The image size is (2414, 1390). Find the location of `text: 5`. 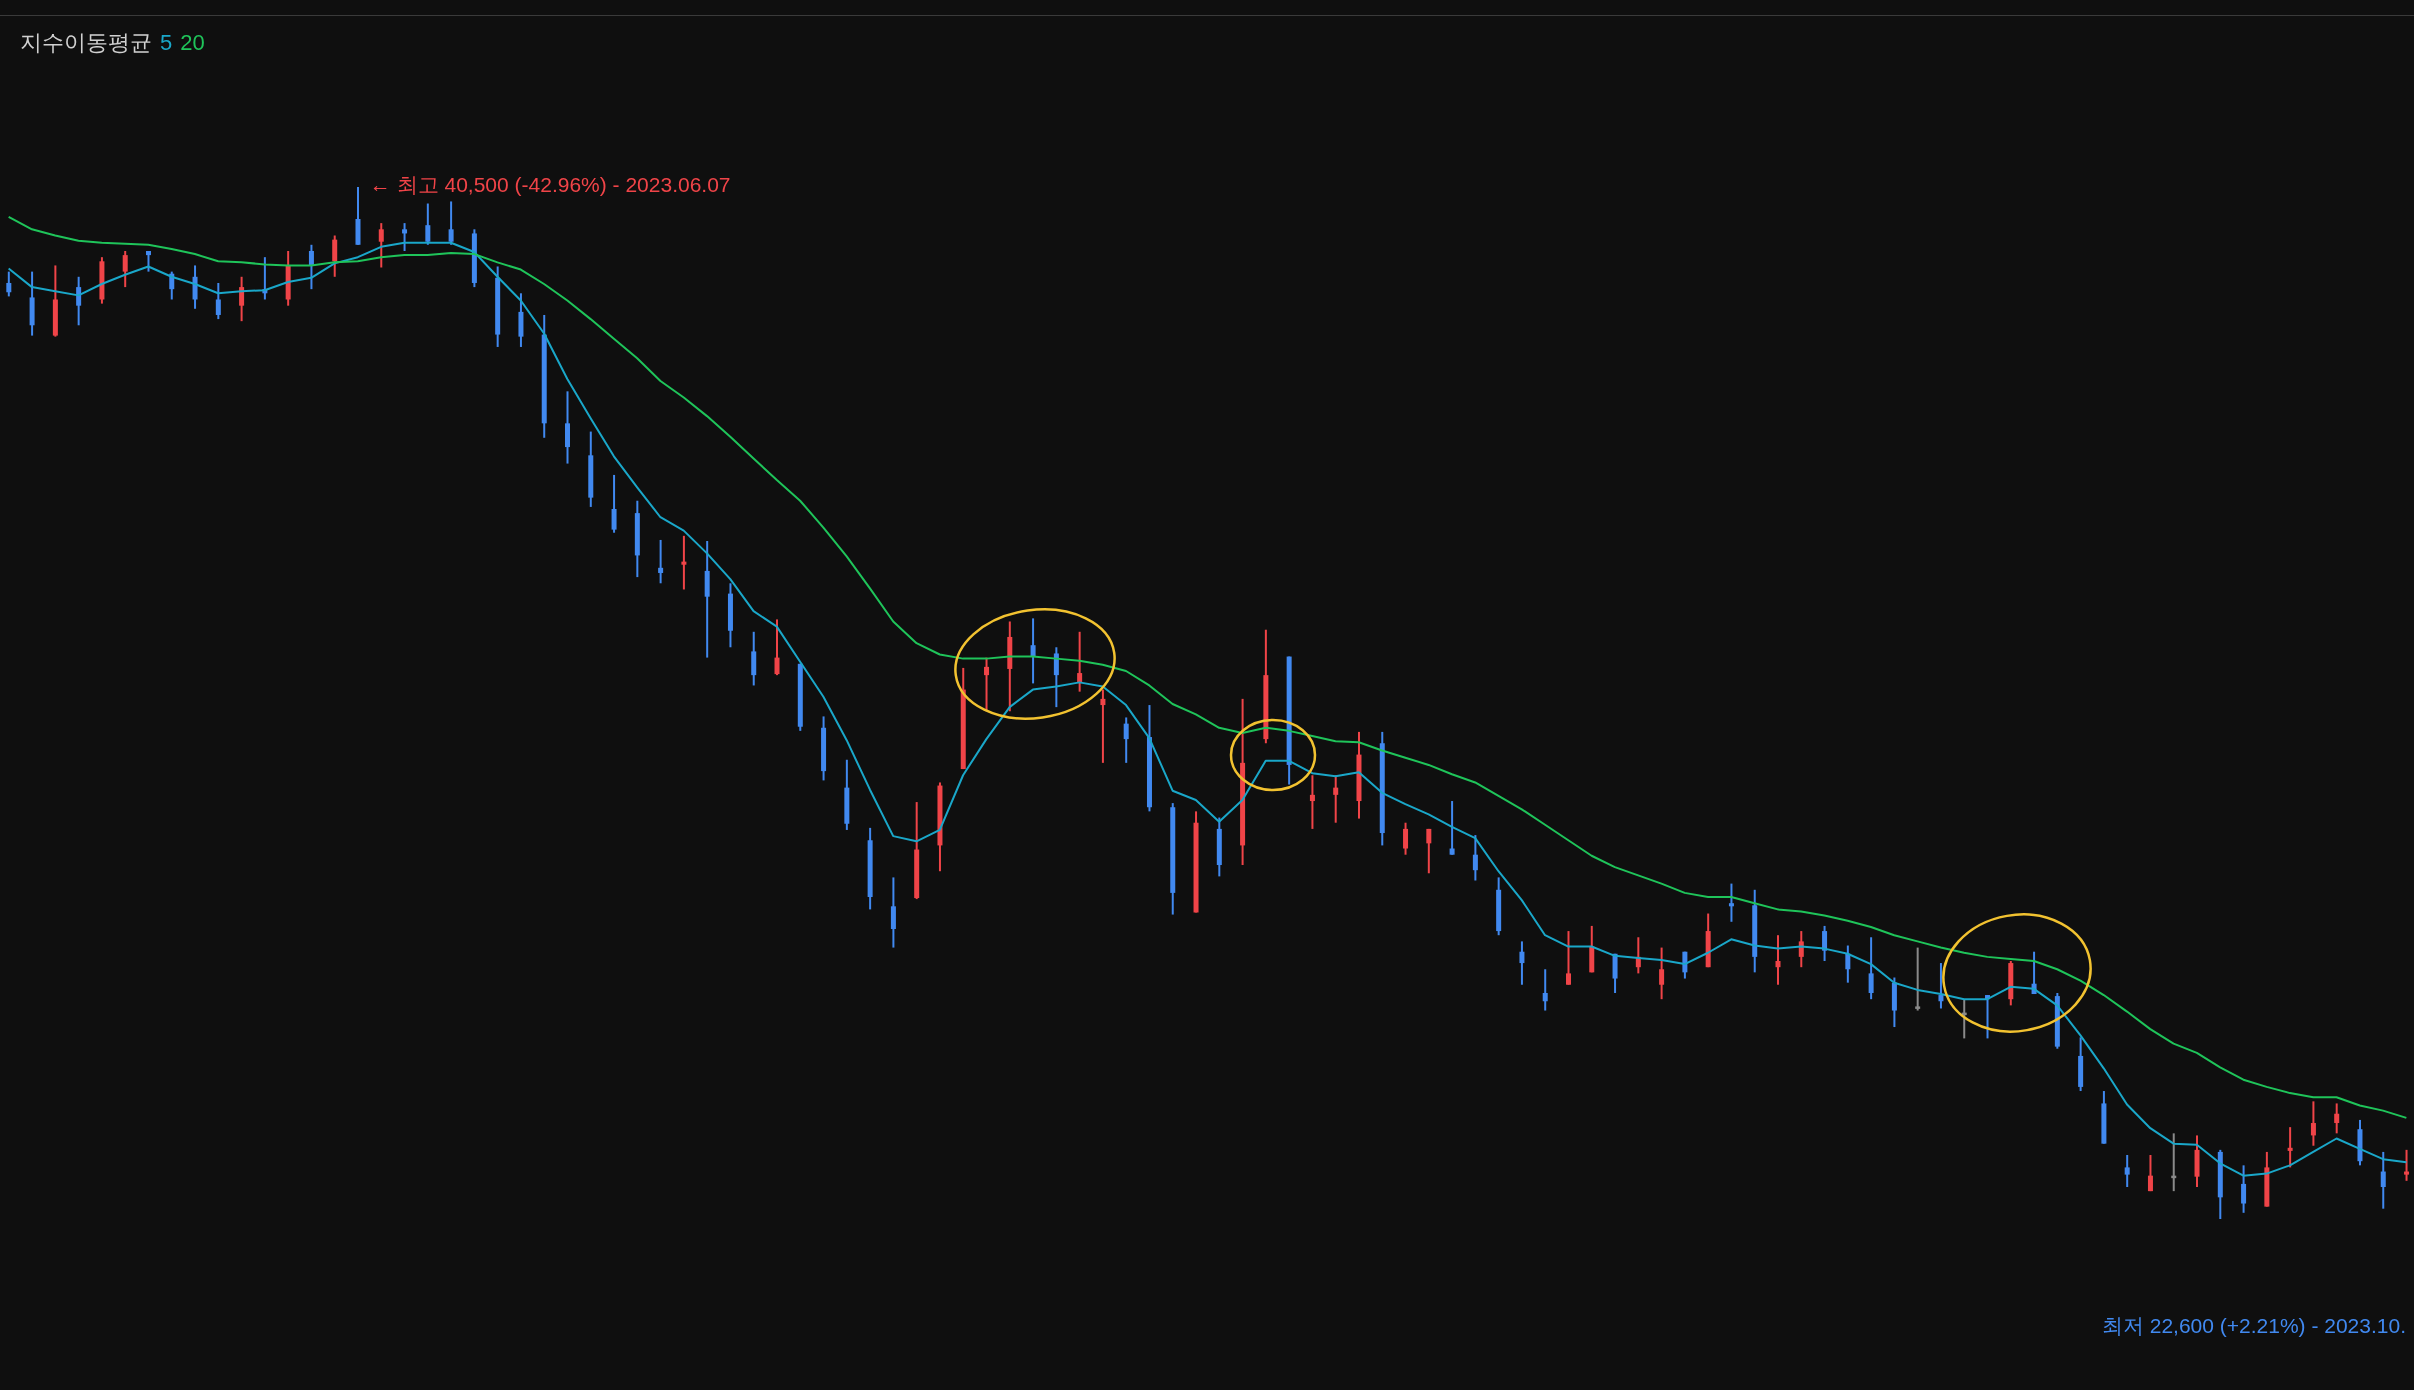

text: 5 is located at coordinates (166, 42).